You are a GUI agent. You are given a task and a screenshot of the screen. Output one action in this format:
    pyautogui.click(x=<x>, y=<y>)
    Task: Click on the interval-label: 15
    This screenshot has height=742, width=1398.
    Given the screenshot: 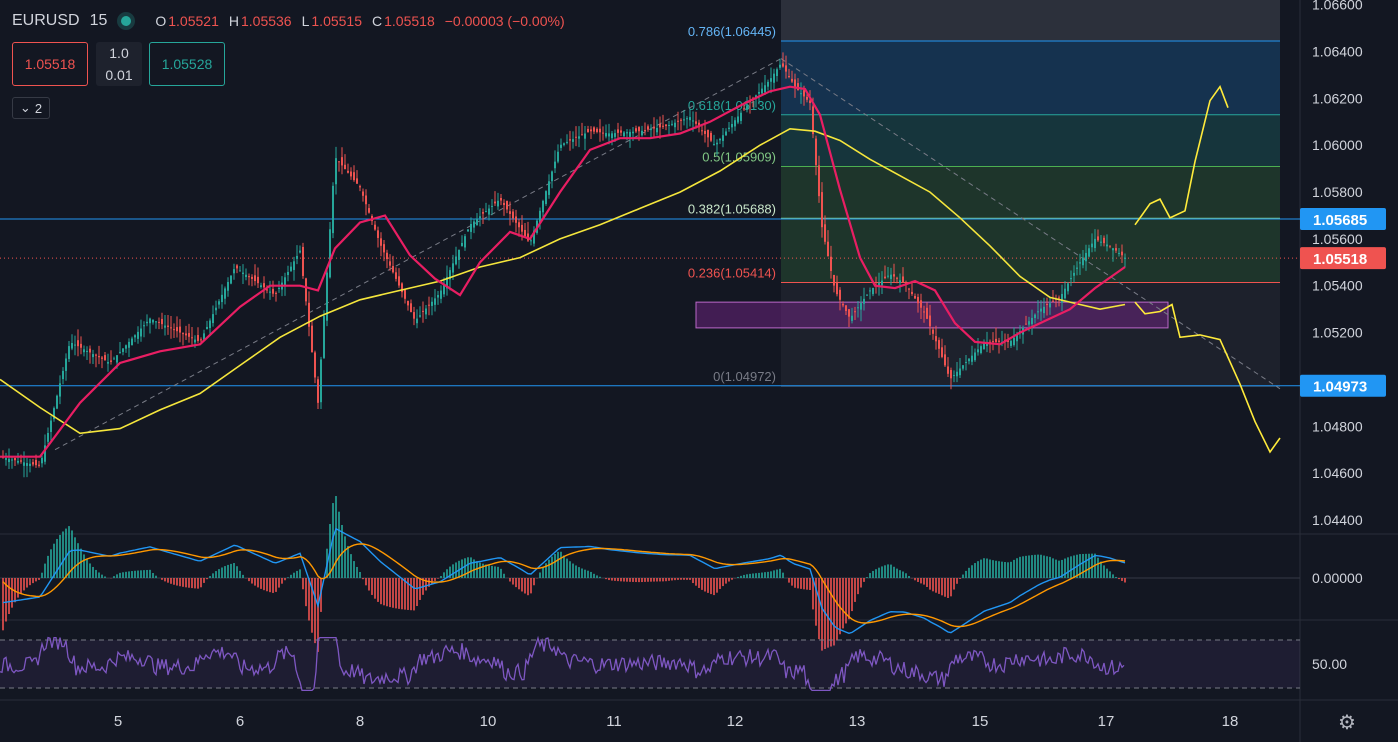 What is the action you would take?
    pyautogui.click(x=98, y=20)
    